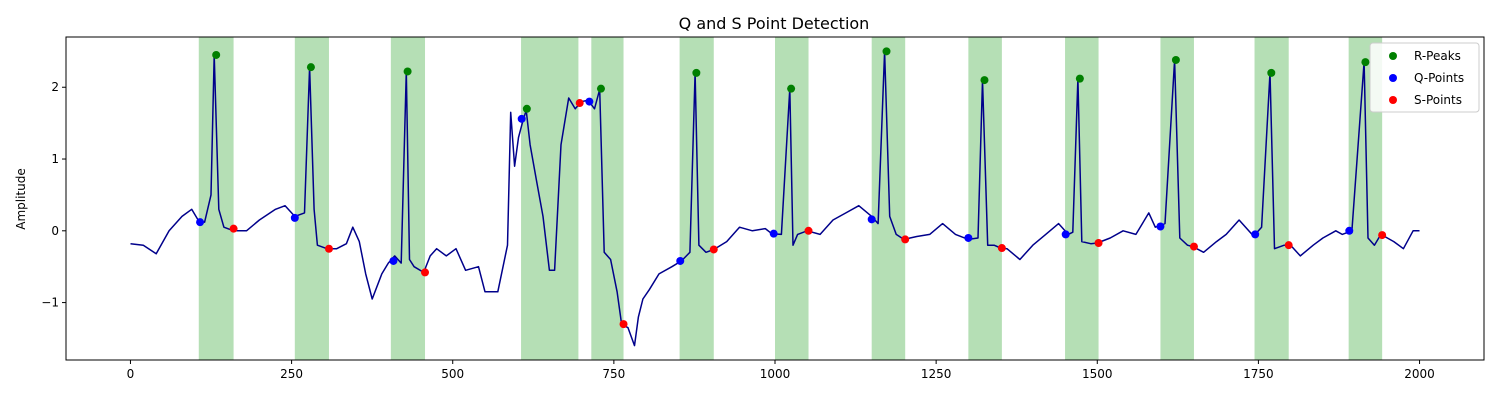  Describe the element at coordinates (1393, 100) in the screenshot. I see `legend-marker-s-points` at that location.